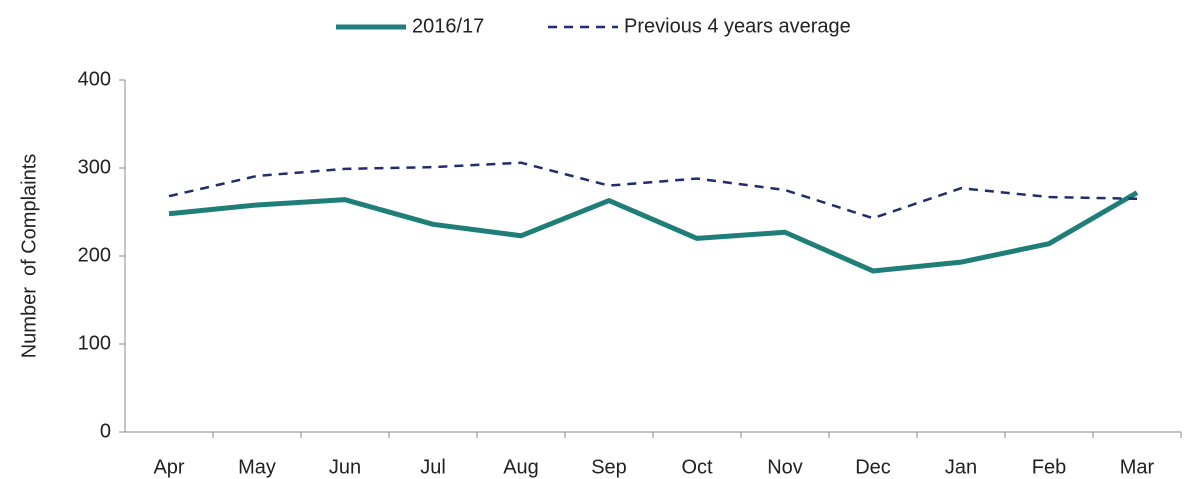 The width and height of the screenshot is (1187, 479). Describe the element at coordinates (785, 467) in the screenshot. I see `x-tick-label: Nov` at that location.